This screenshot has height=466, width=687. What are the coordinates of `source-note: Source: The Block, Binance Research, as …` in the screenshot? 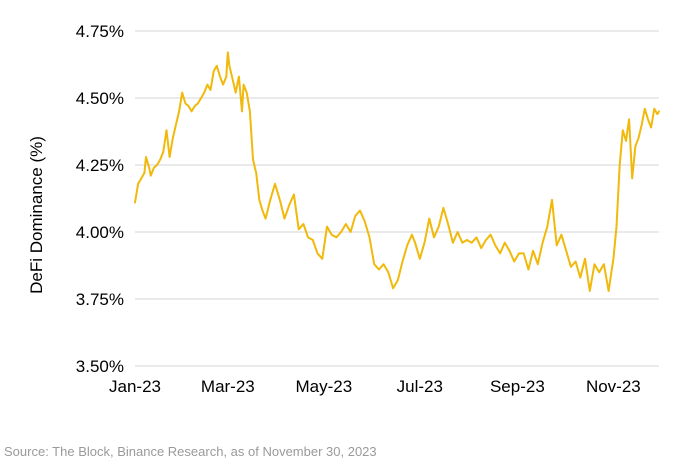 It's located at (190, 451).